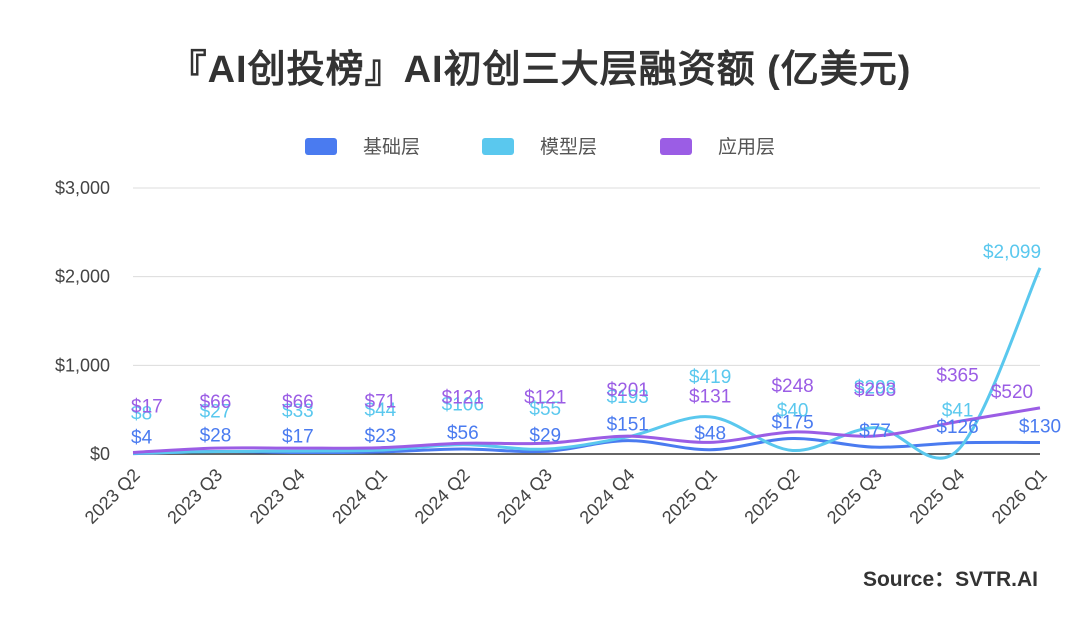  What do you see at coordinates (568, 147) in the screenshot?
I see `legend-label-2: 模型层` at bounding box center [568, 147].